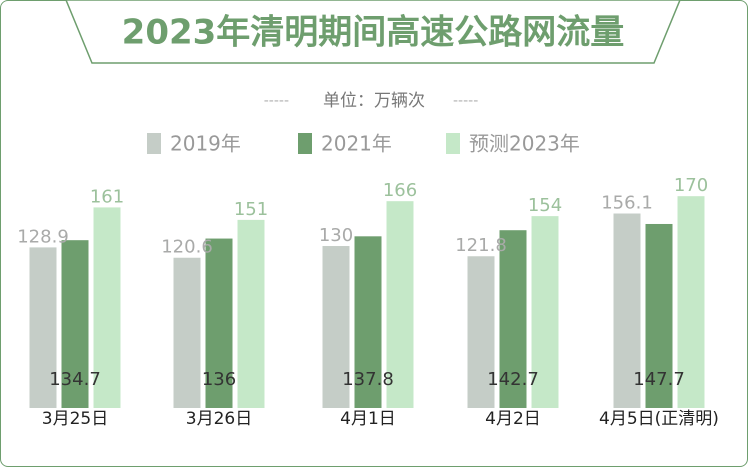 This screenshot has height=467, width=748. What do you see at coordinates (75, 419) in the screenshot?
I see `category-label-1: 3月25日` at bounding box center [75, 419].